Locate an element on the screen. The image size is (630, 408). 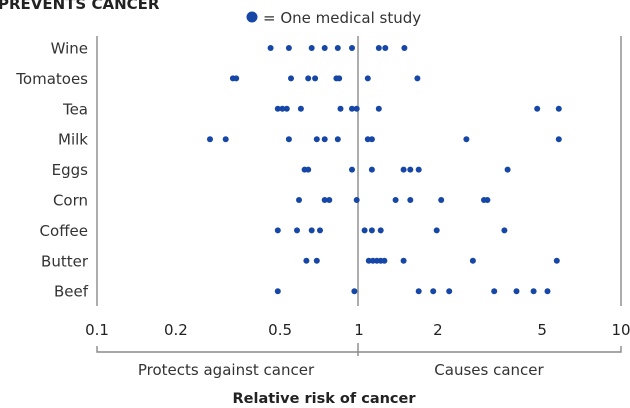
legend: = One medical study is located at coordinates (333, 18).